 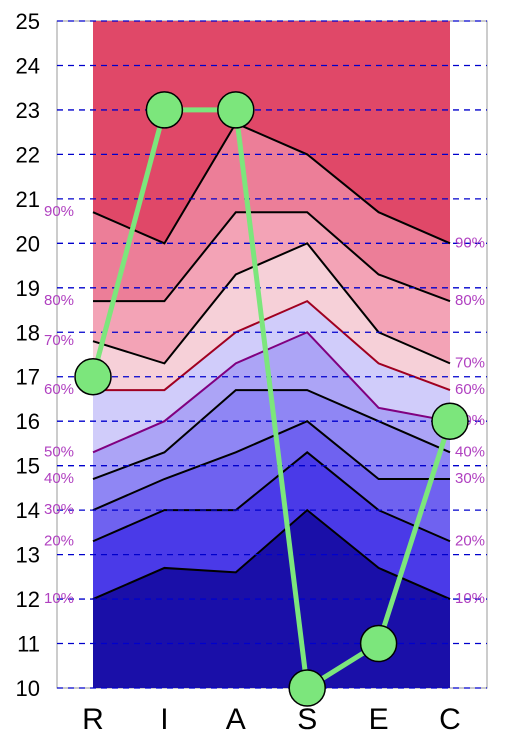 I want to click on percentile-label-left: 40%, so click(x=59, y=478).